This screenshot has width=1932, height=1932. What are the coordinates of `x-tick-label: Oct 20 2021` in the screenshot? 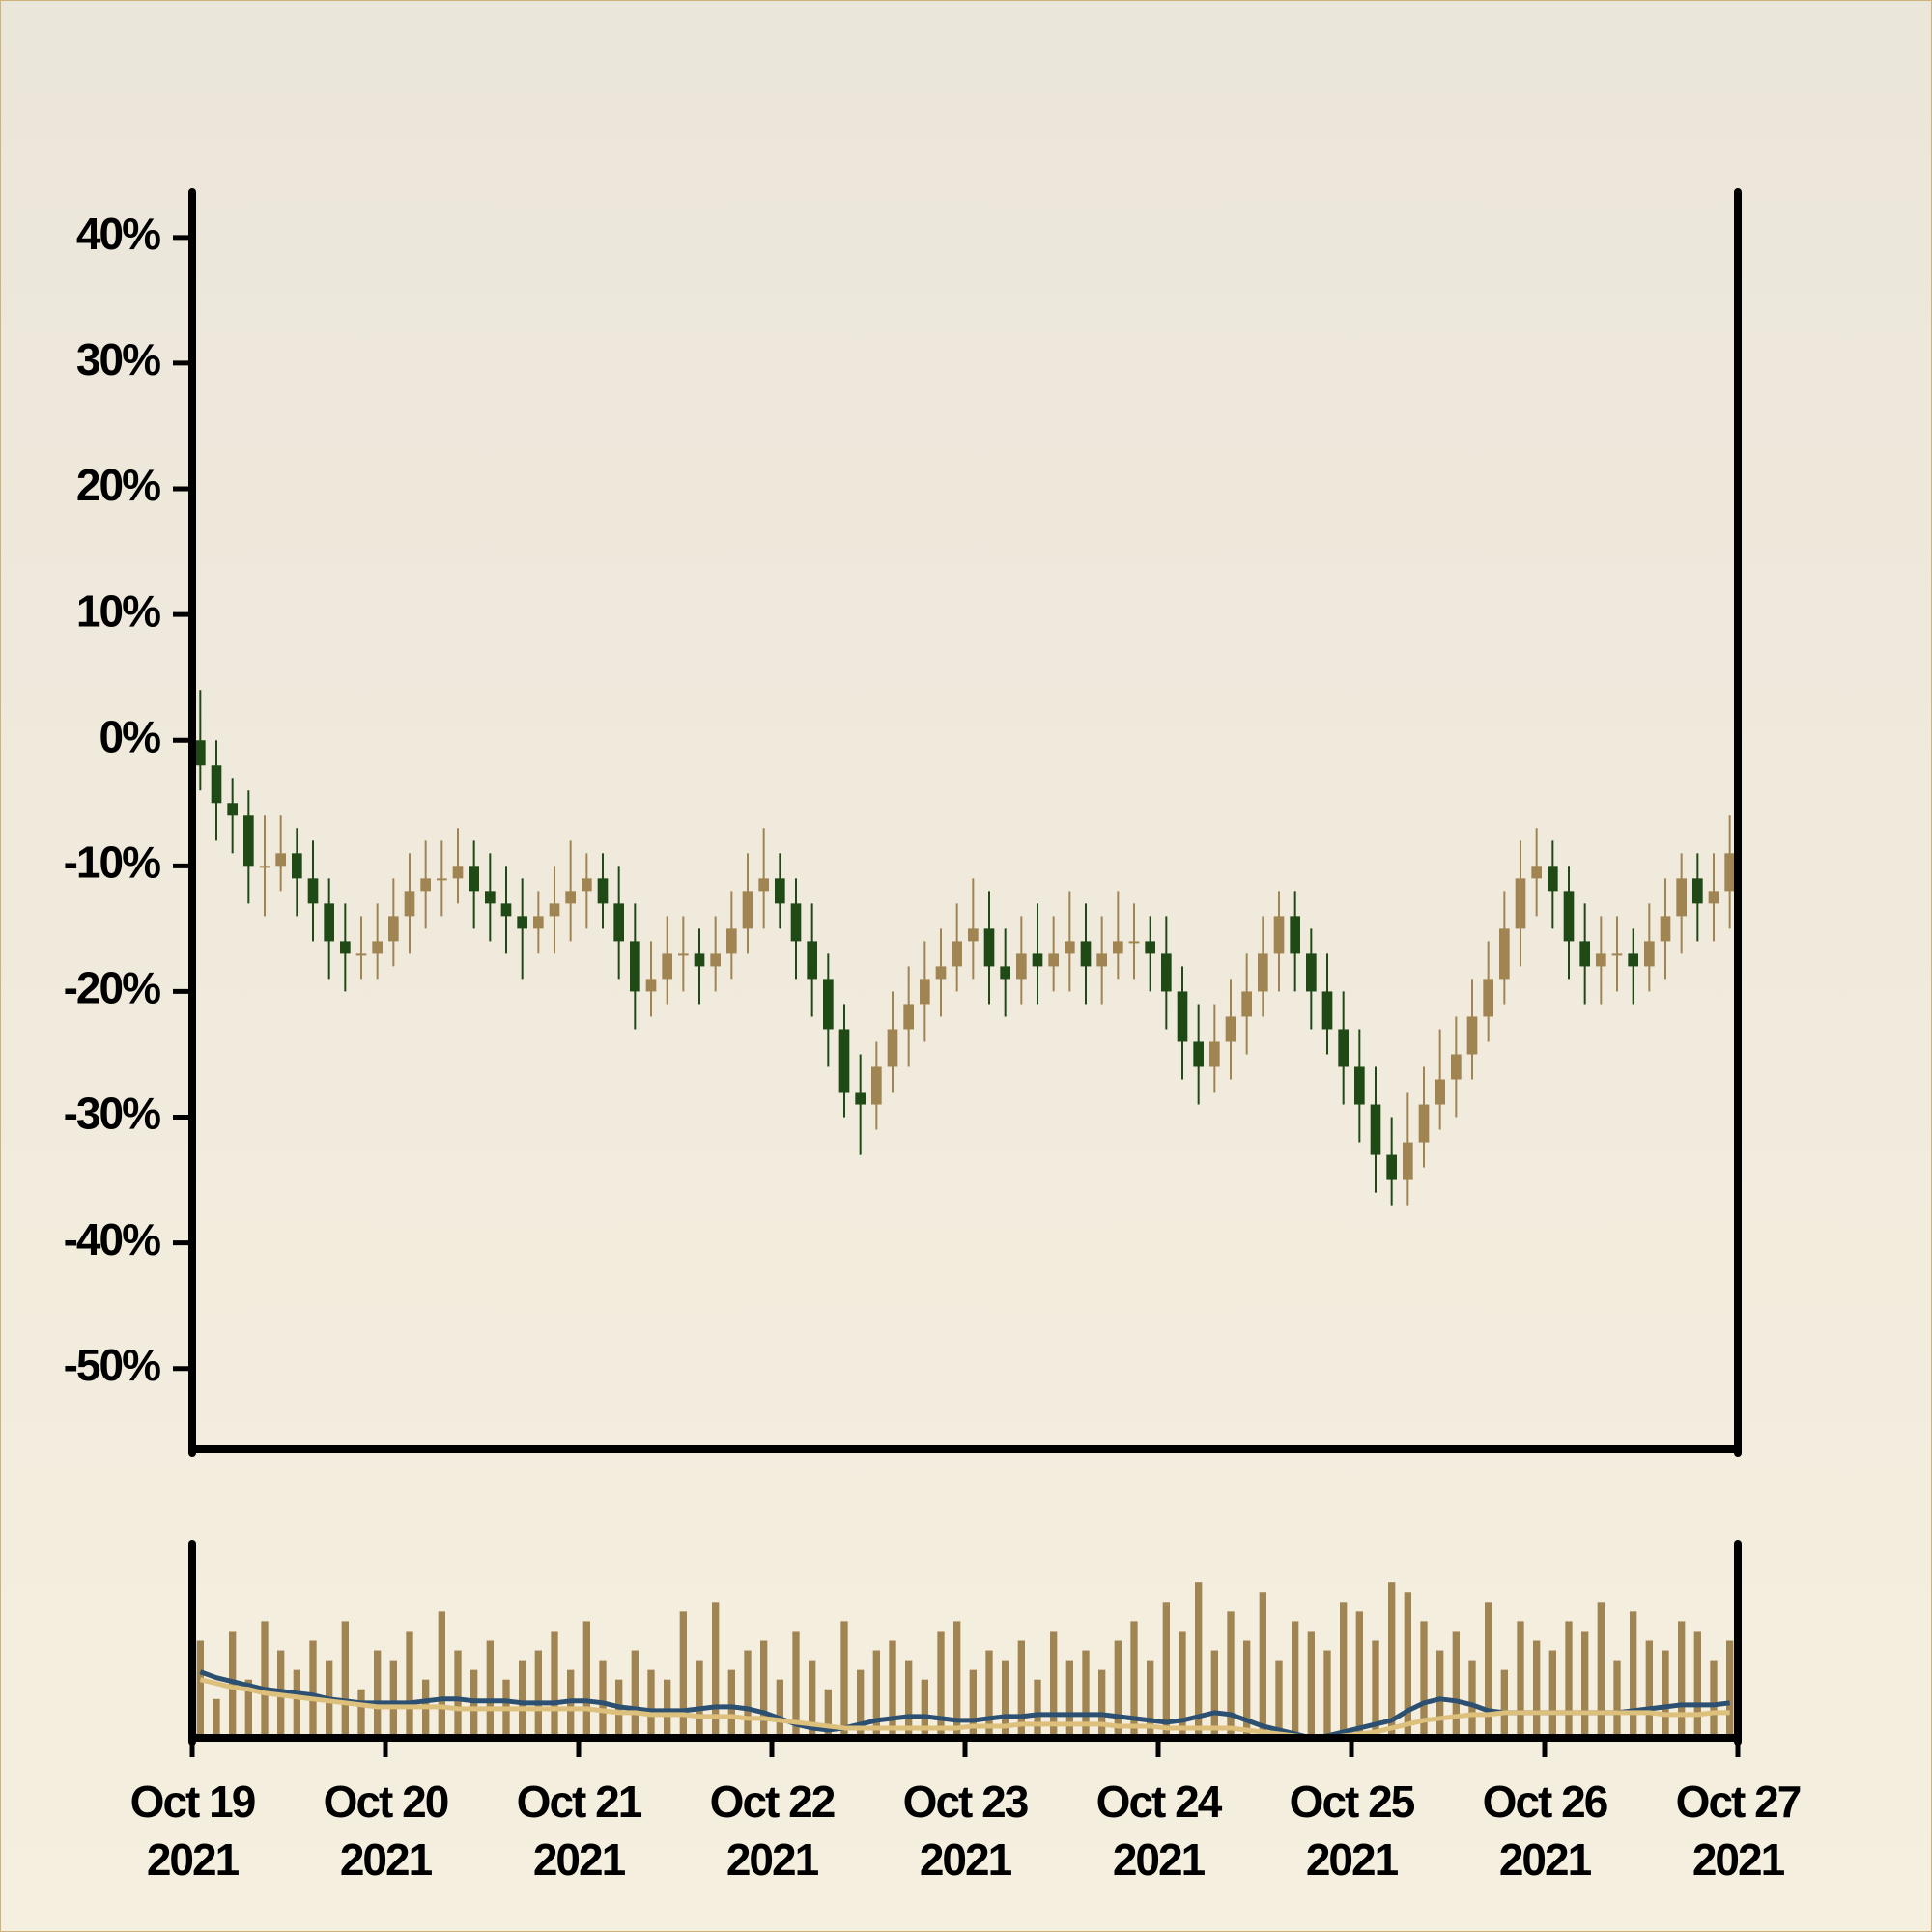 It's located at (386, 1830).